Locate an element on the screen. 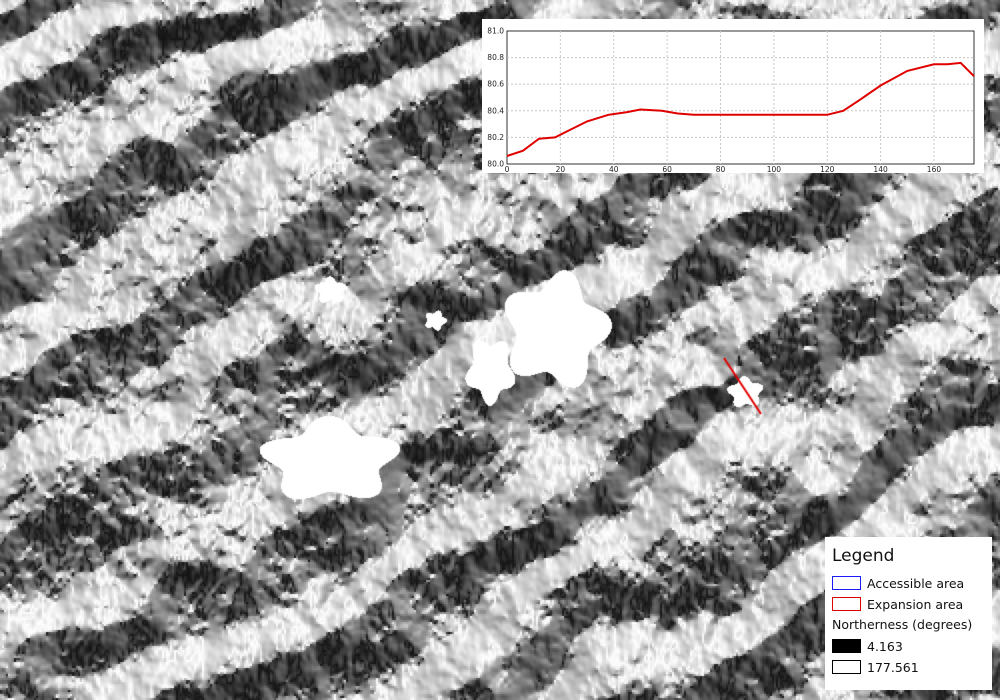  x-tick-label: 100 is located at coordinates (774, 169).